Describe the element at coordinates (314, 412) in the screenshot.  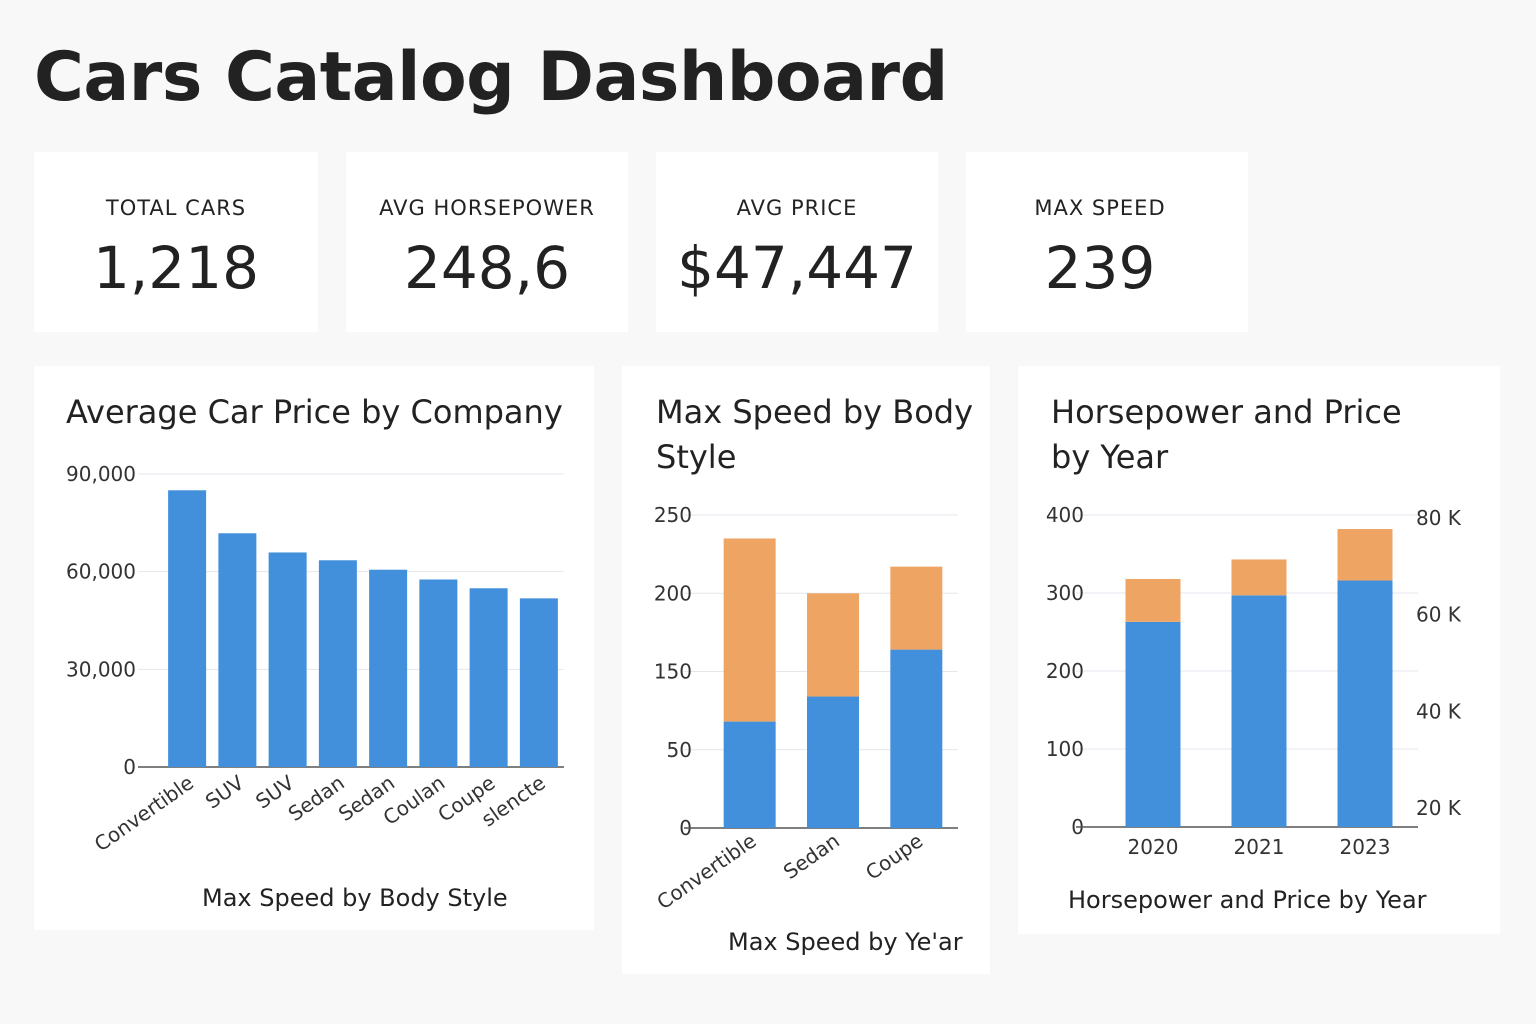
I see `chart-title: Average Car Price by Company` at that location.